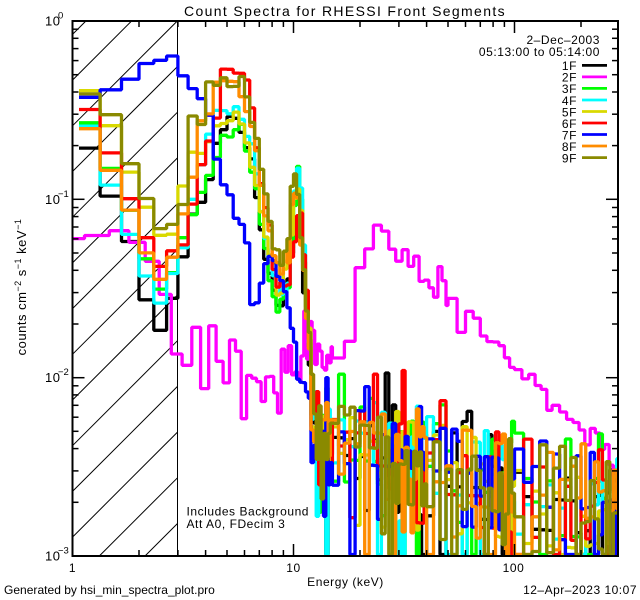  I want to click on svg-text: 12–Apr–2023 10:07, so click(580, 590).